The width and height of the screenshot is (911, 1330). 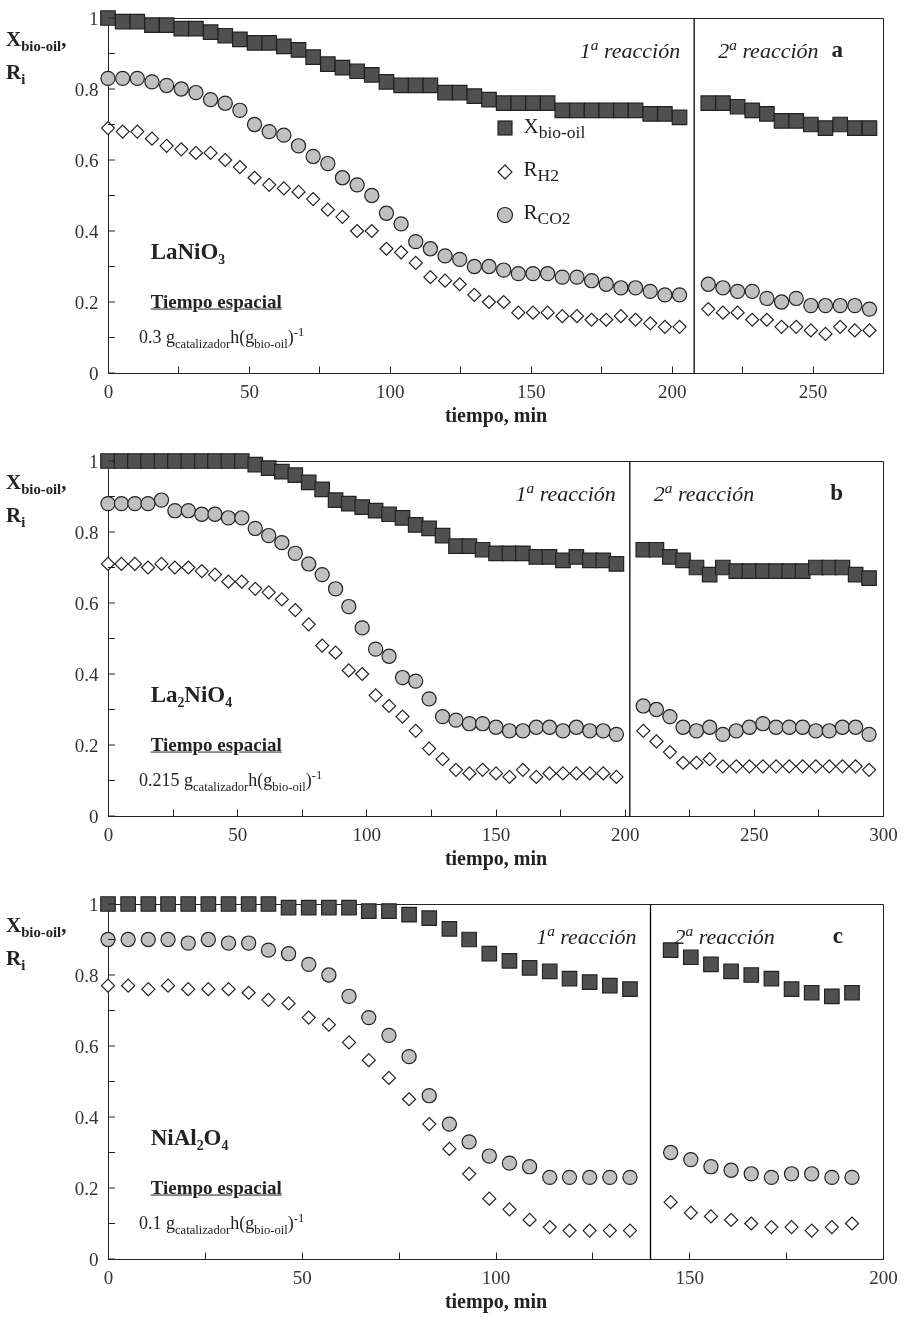 What do you see at coordinates (836, 493) in the screenshot?
I see `annotation: b` at bounding box center [836, 493].